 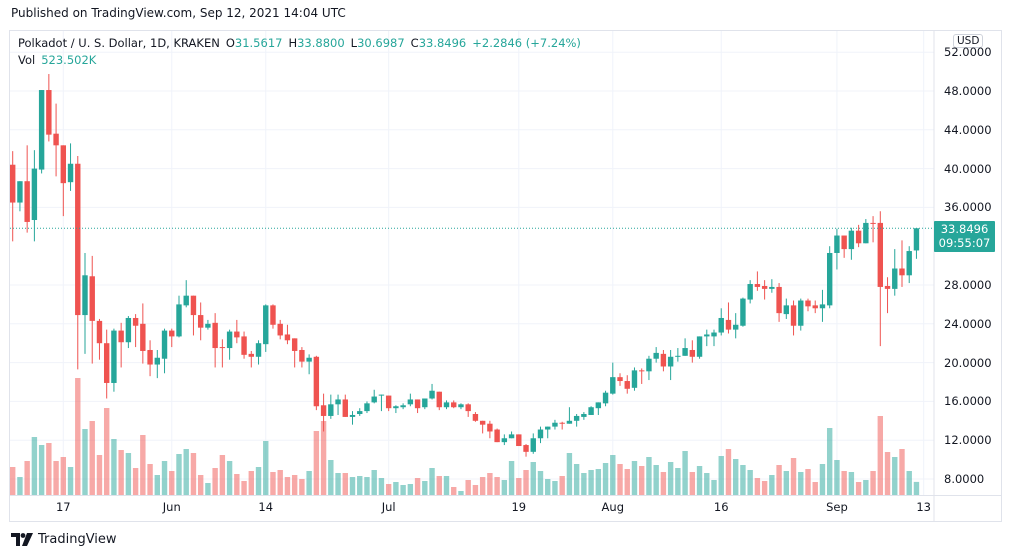 I want to click on symbol-title: Polkadot / U. S. Dollar, 1D, KRAKEN, so click(x=119, y=43).